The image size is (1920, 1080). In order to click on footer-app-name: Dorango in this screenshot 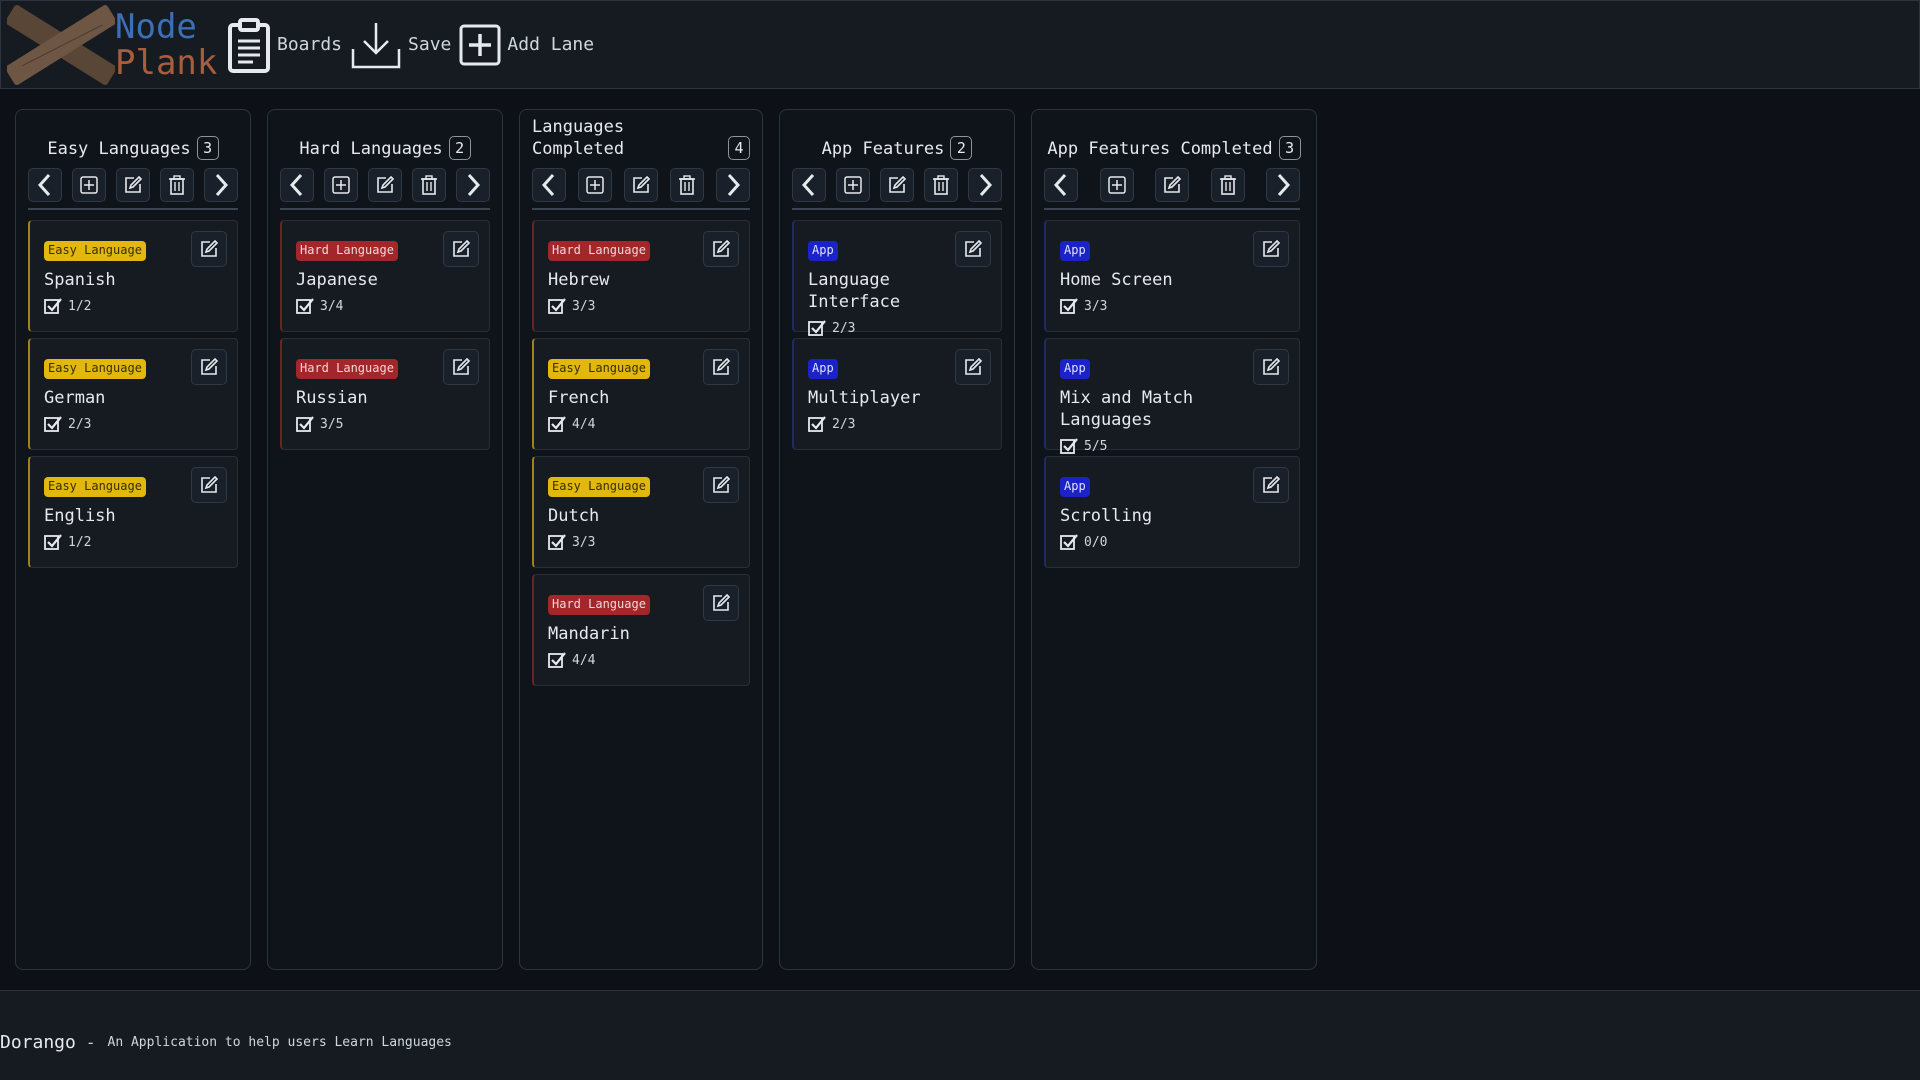, I will do `click(38, 1042)`.